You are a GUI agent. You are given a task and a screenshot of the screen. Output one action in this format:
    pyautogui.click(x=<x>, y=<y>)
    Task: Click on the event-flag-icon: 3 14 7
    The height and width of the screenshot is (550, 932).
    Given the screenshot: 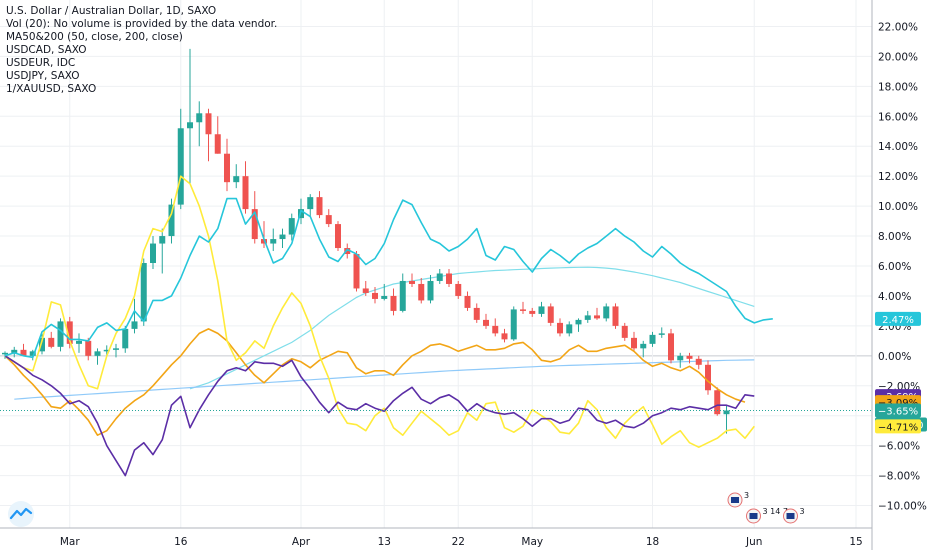 What is the action you would take?
    pyautogui.click(x=767, y=515)
    